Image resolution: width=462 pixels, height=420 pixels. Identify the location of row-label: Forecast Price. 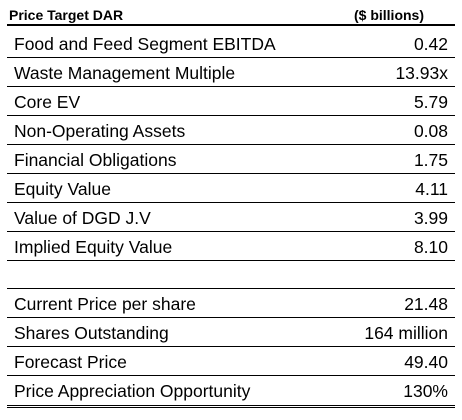
(70, 362).